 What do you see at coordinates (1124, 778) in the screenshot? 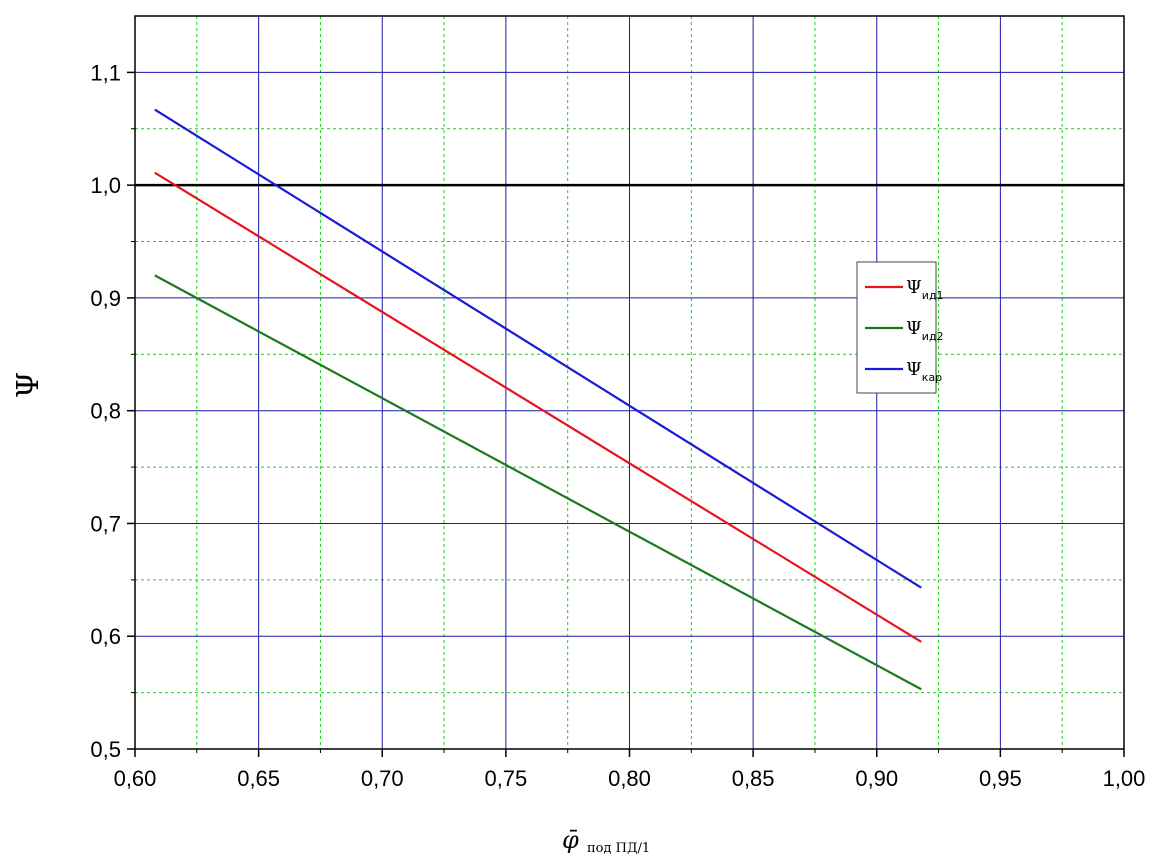
I see `x-tick-label: 1,00` at bounding box center [1124, 778].